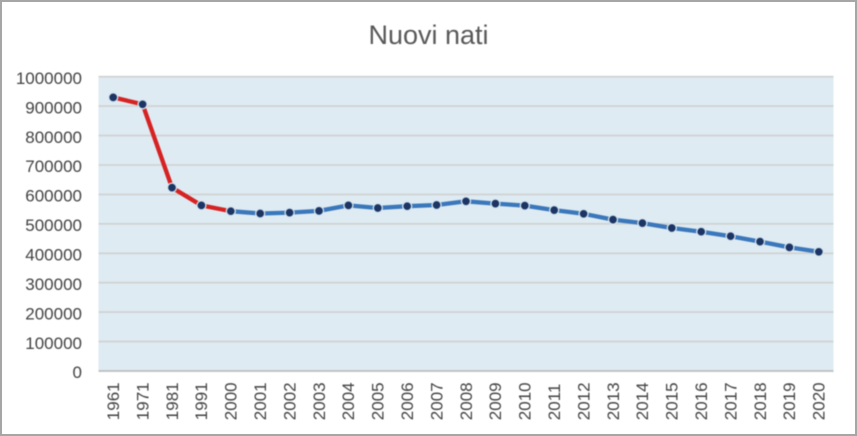 Image resolution: width=857 pixels, height=436 pixels. I want to click on svg-text: 700000, so click(53, 166).